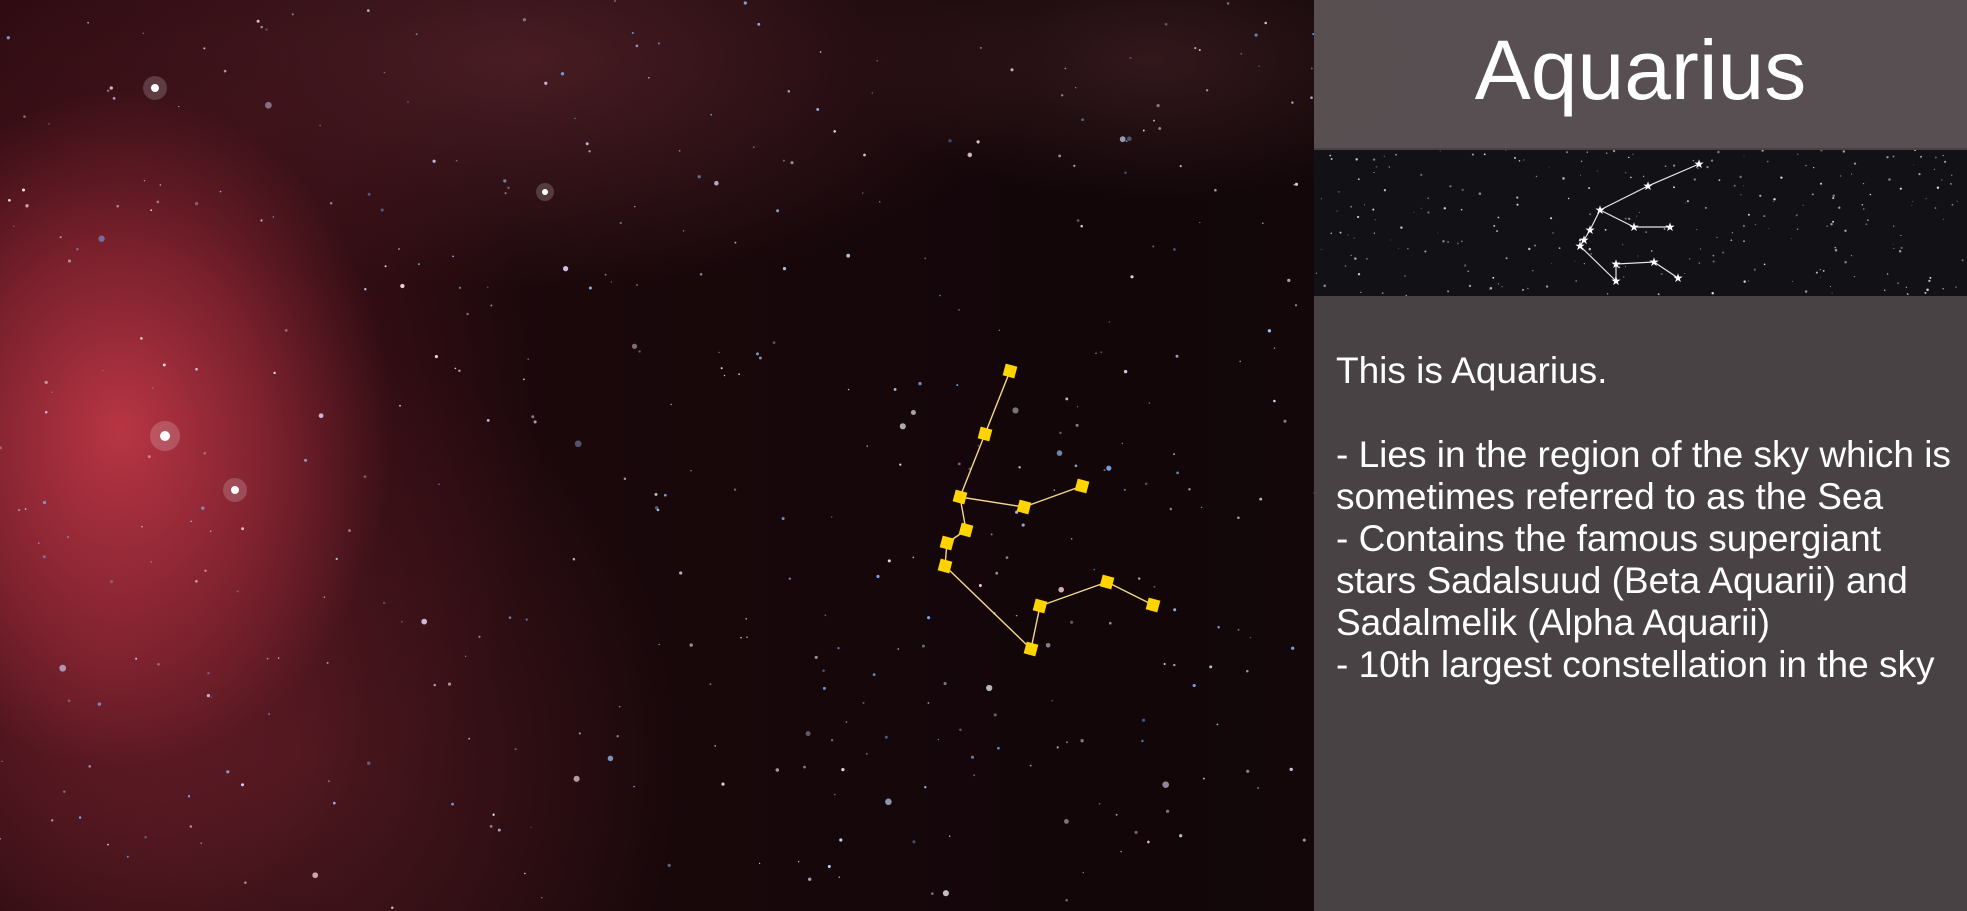 Image resolution: width=1967 pixels, height=911 pixels. What do you see at coordinates (1635, 664) in the screenshot?
I see `fact-item: - 10th largest constellation in the sky` at bounding box center [1635, 664].